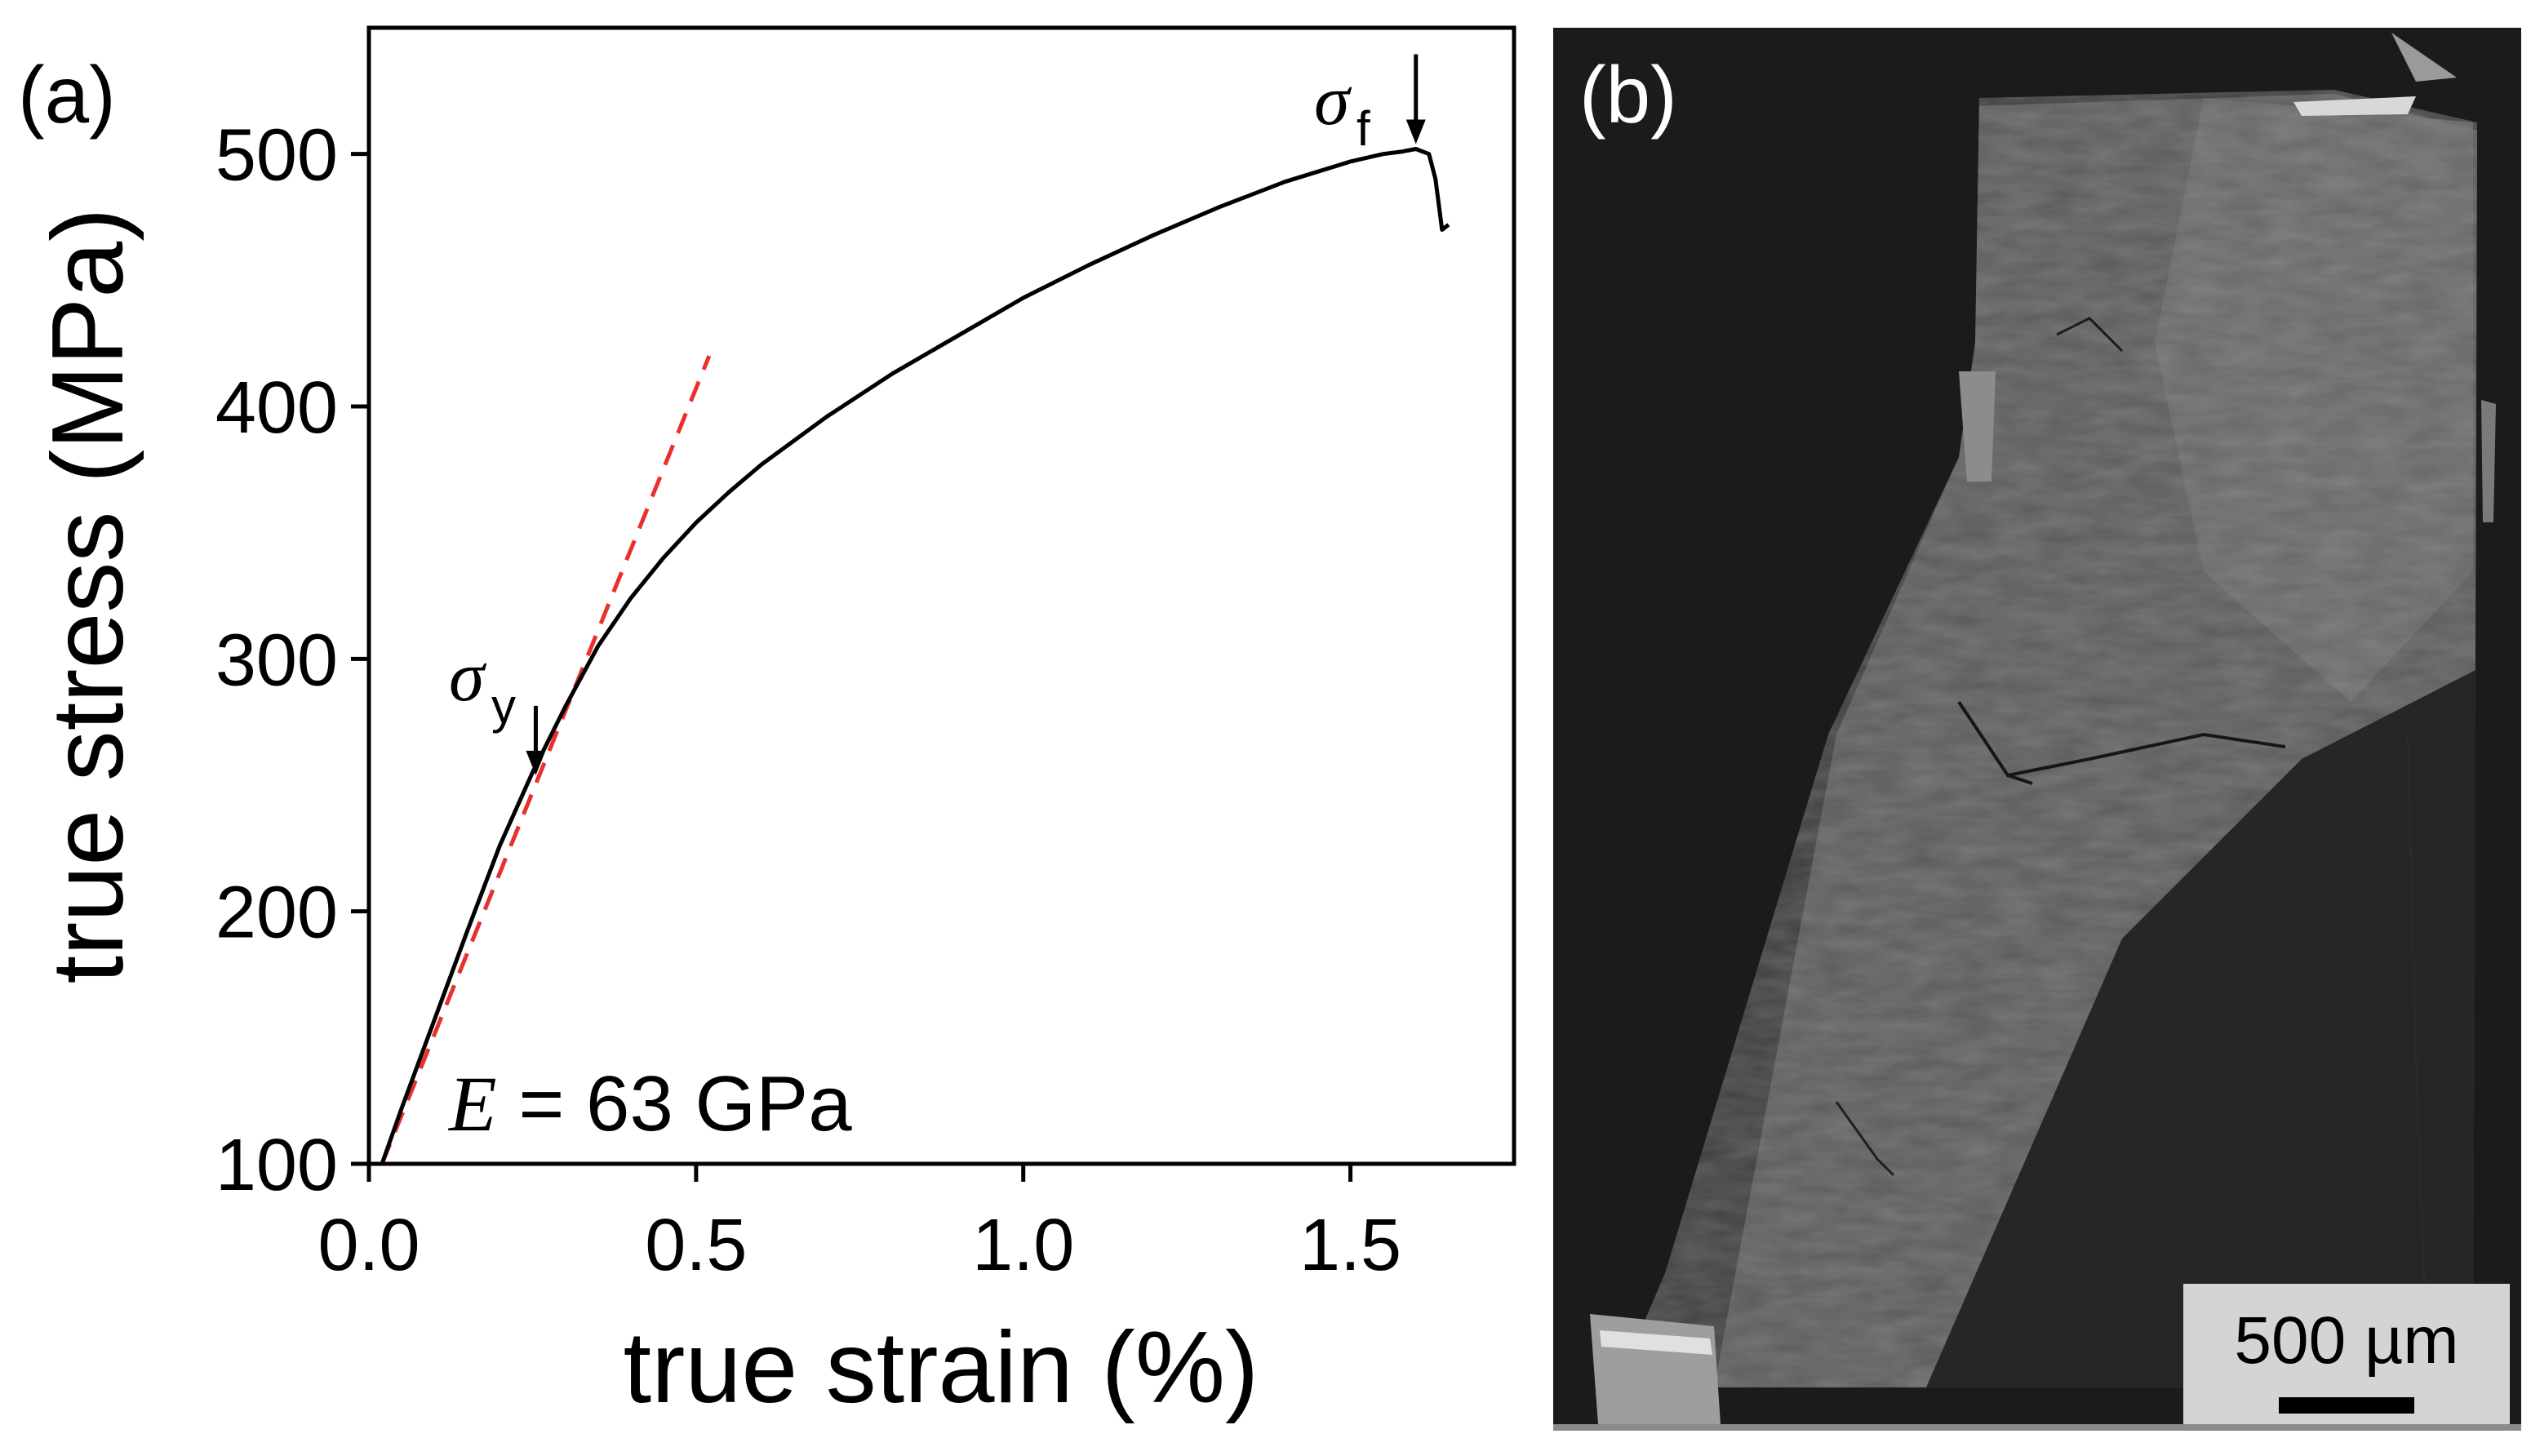 This screenshot has height=1456, width=2531. I want to click on elastic-fit-line, so click(546, 760).